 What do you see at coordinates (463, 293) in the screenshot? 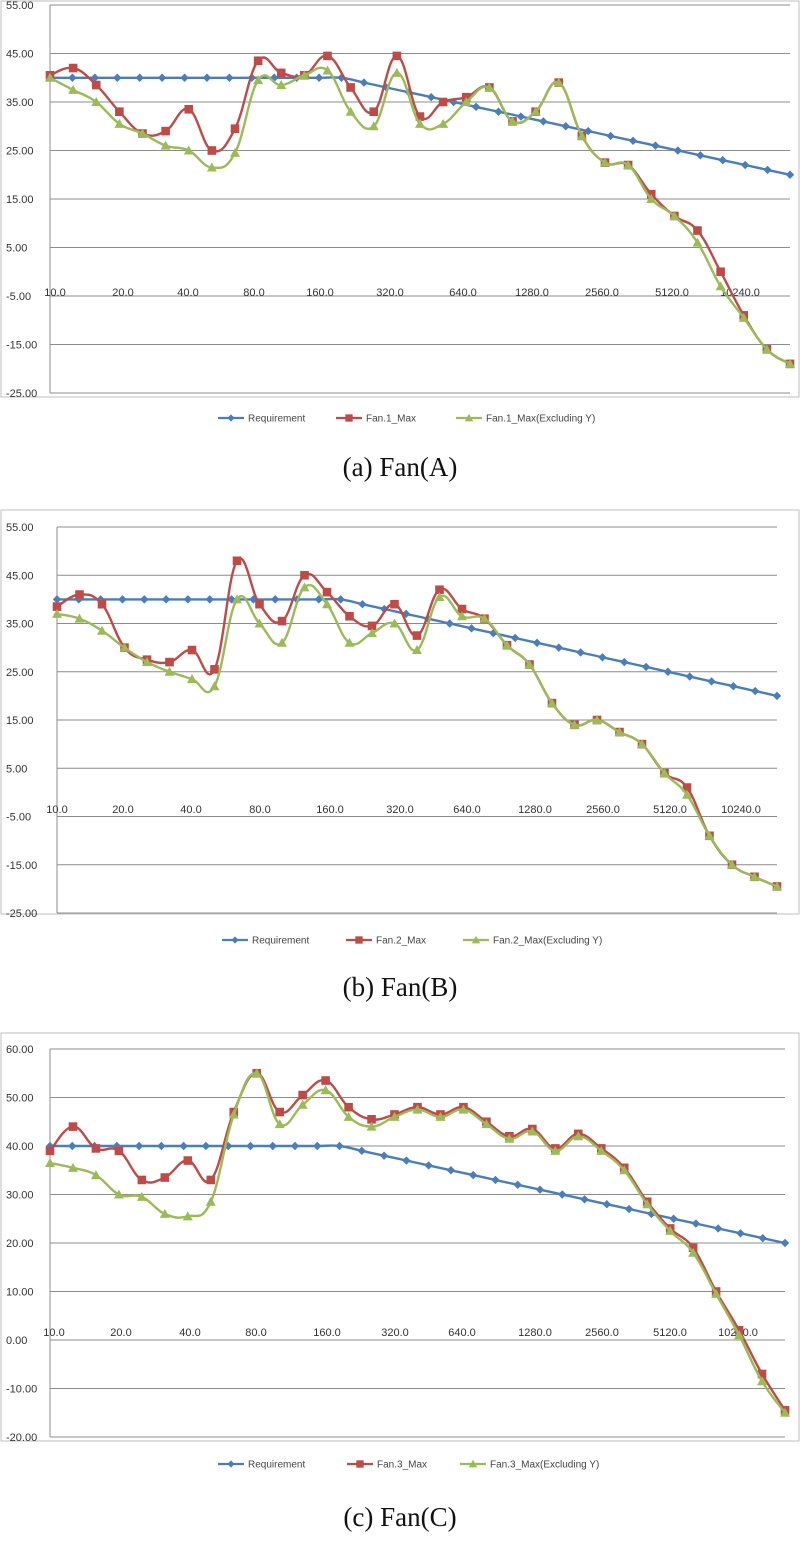
I see `x-tick-label: 640.0` at bounding box center [463, 293].